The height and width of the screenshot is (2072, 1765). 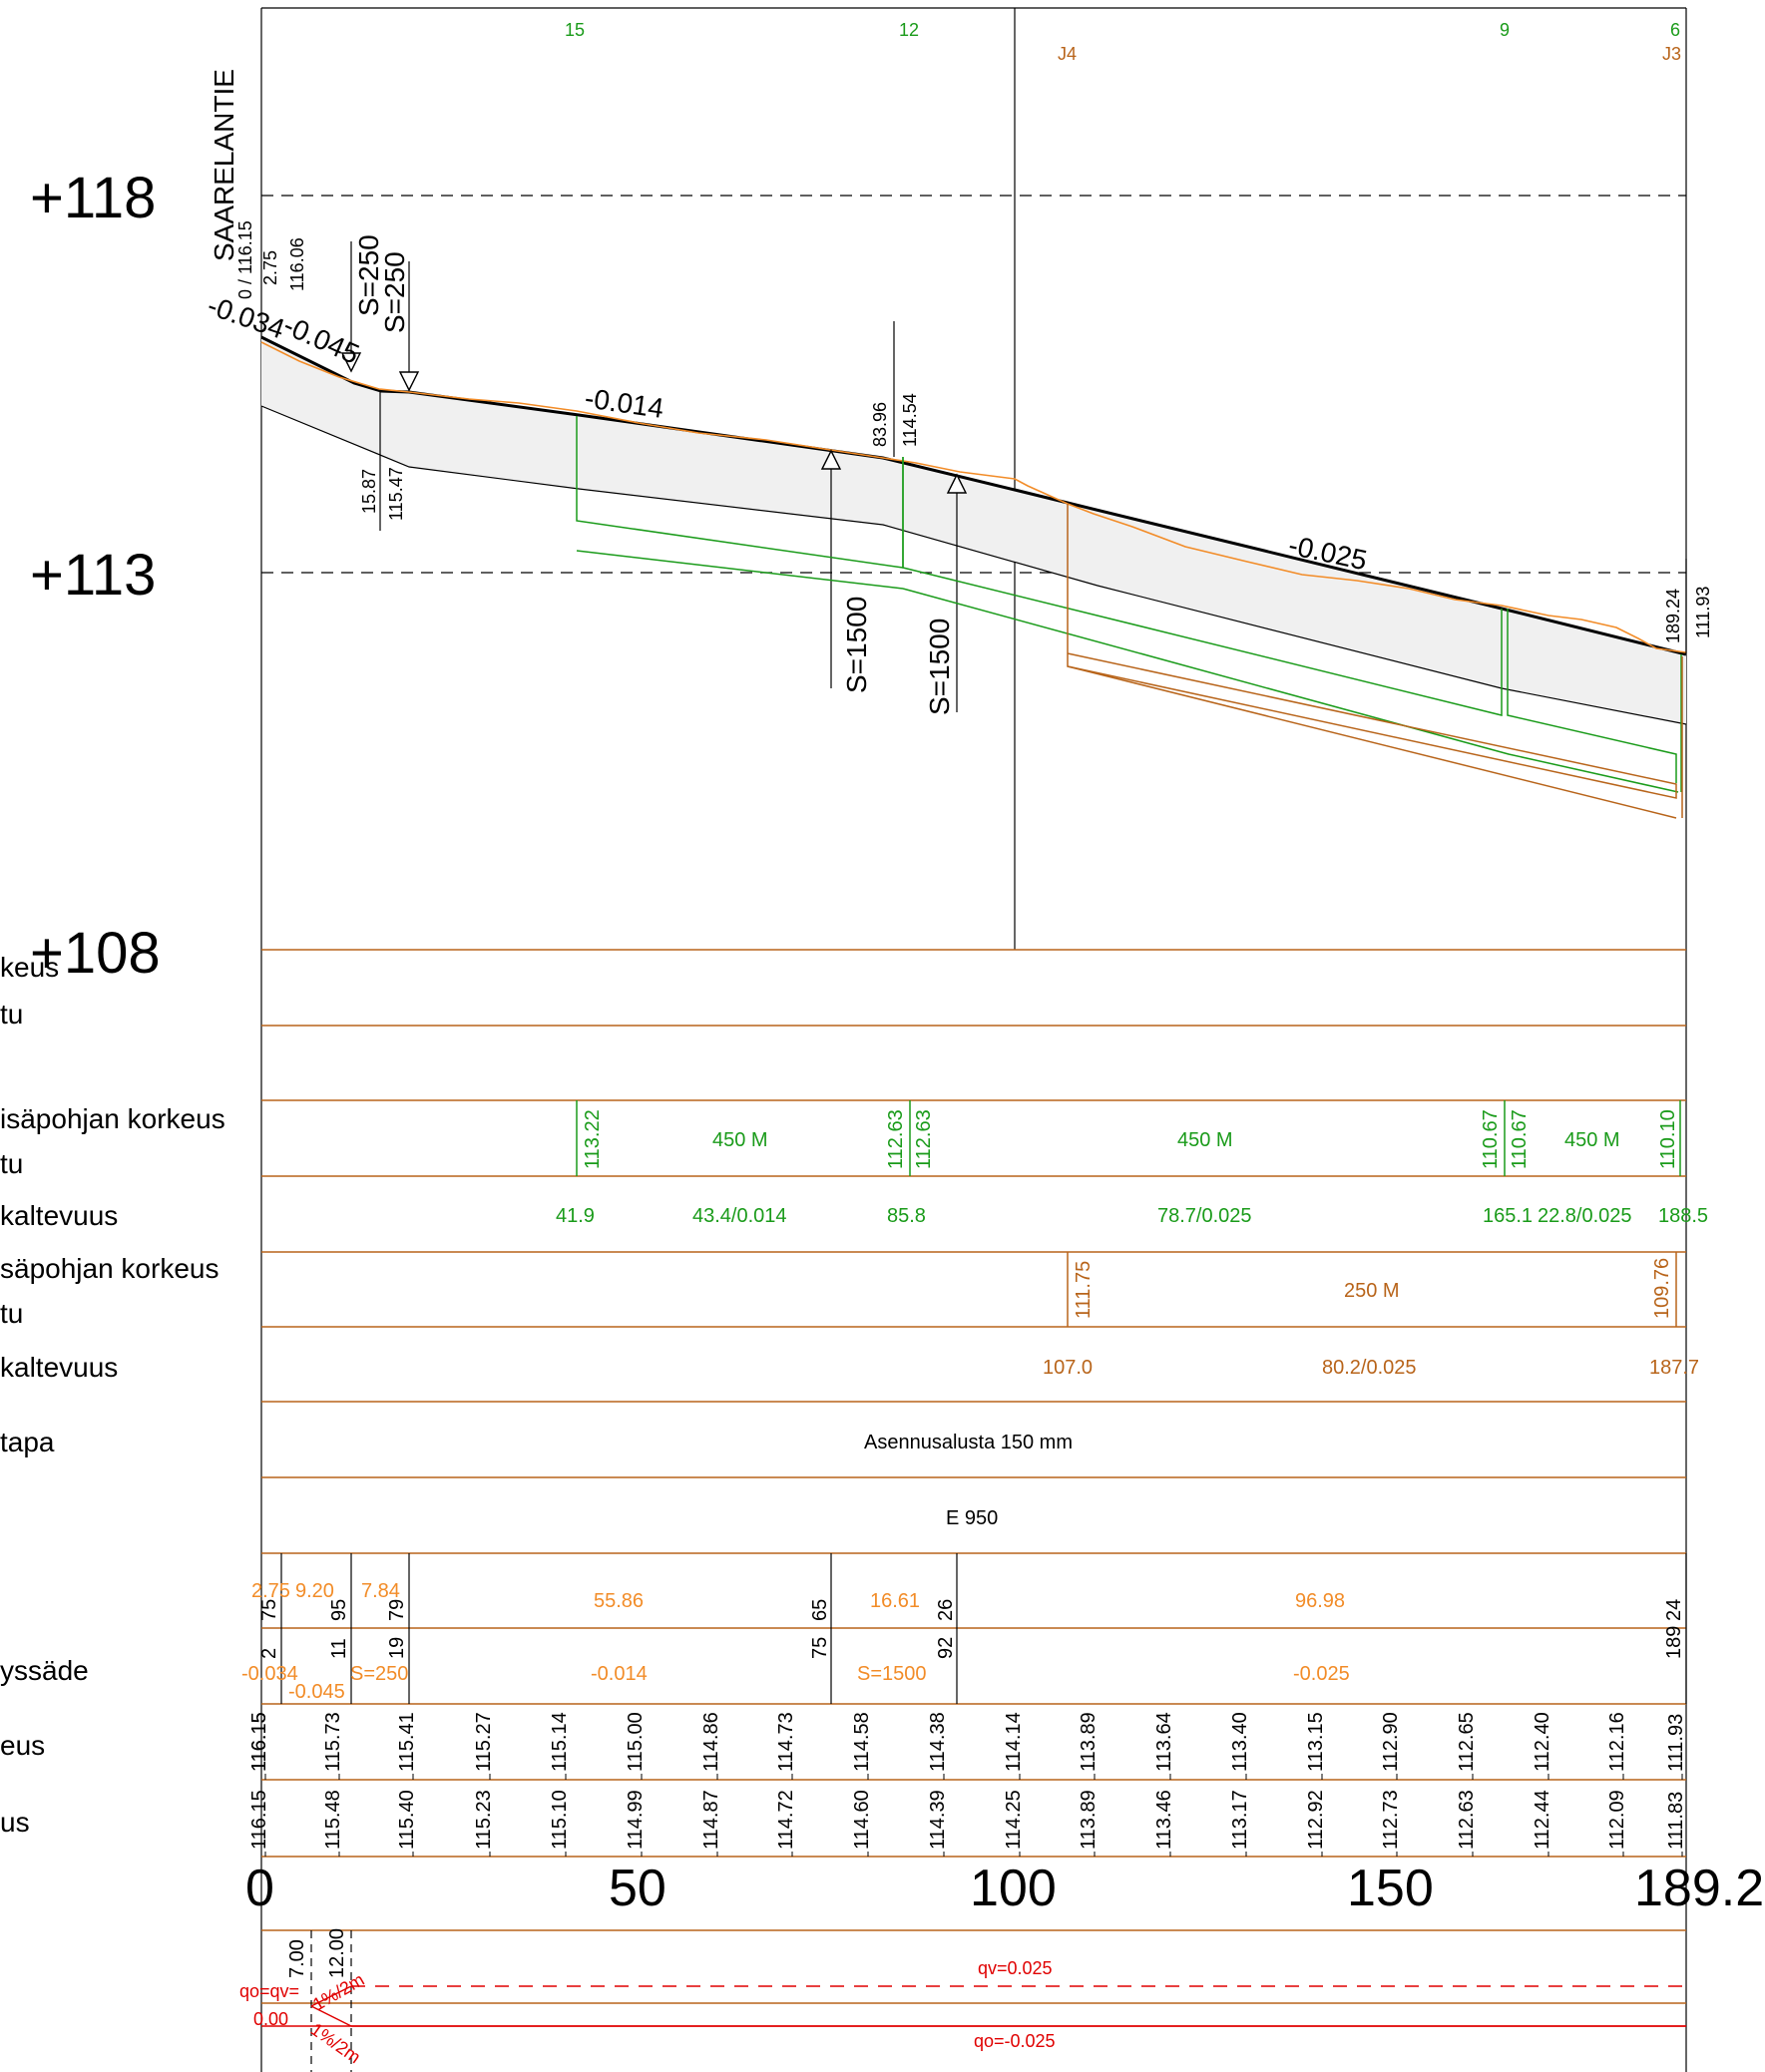 I want to click on design-level-value: 113.89, so click(x=1089, y=1742).